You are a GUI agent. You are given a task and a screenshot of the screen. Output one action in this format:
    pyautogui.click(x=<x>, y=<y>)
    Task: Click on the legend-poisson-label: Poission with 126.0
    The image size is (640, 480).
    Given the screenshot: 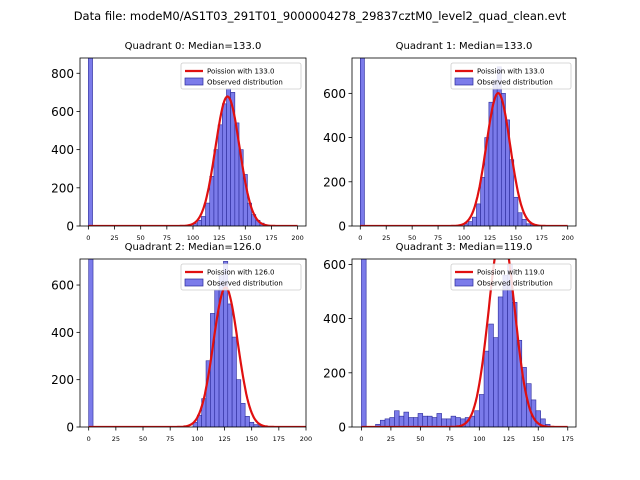 What is the action you would take?
    pyautogui.click(x=241, y=273)
    